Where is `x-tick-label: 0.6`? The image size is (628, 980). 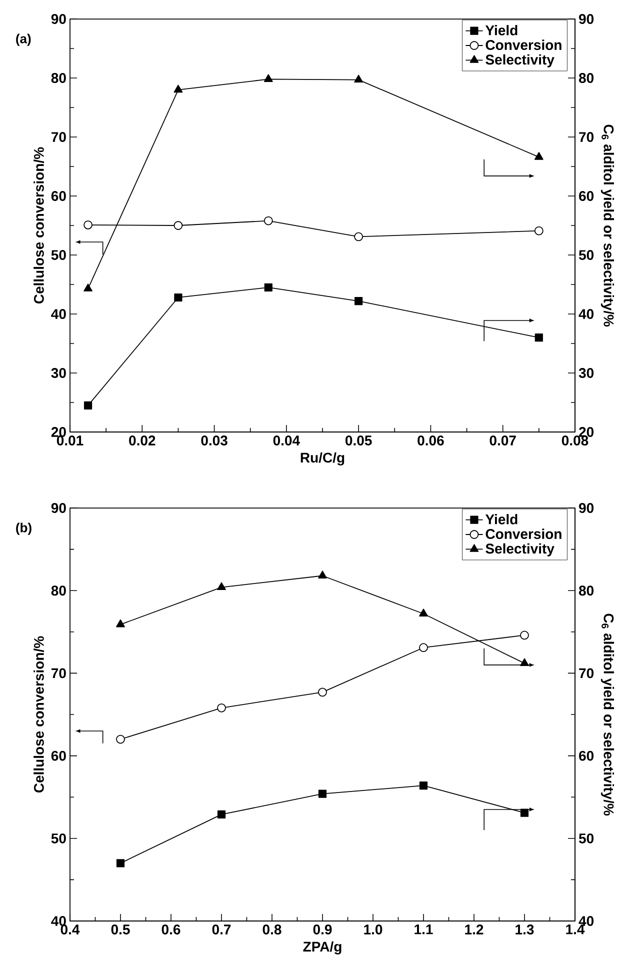 x-tick-label: 0.6 is located at coordinates (171, 929).